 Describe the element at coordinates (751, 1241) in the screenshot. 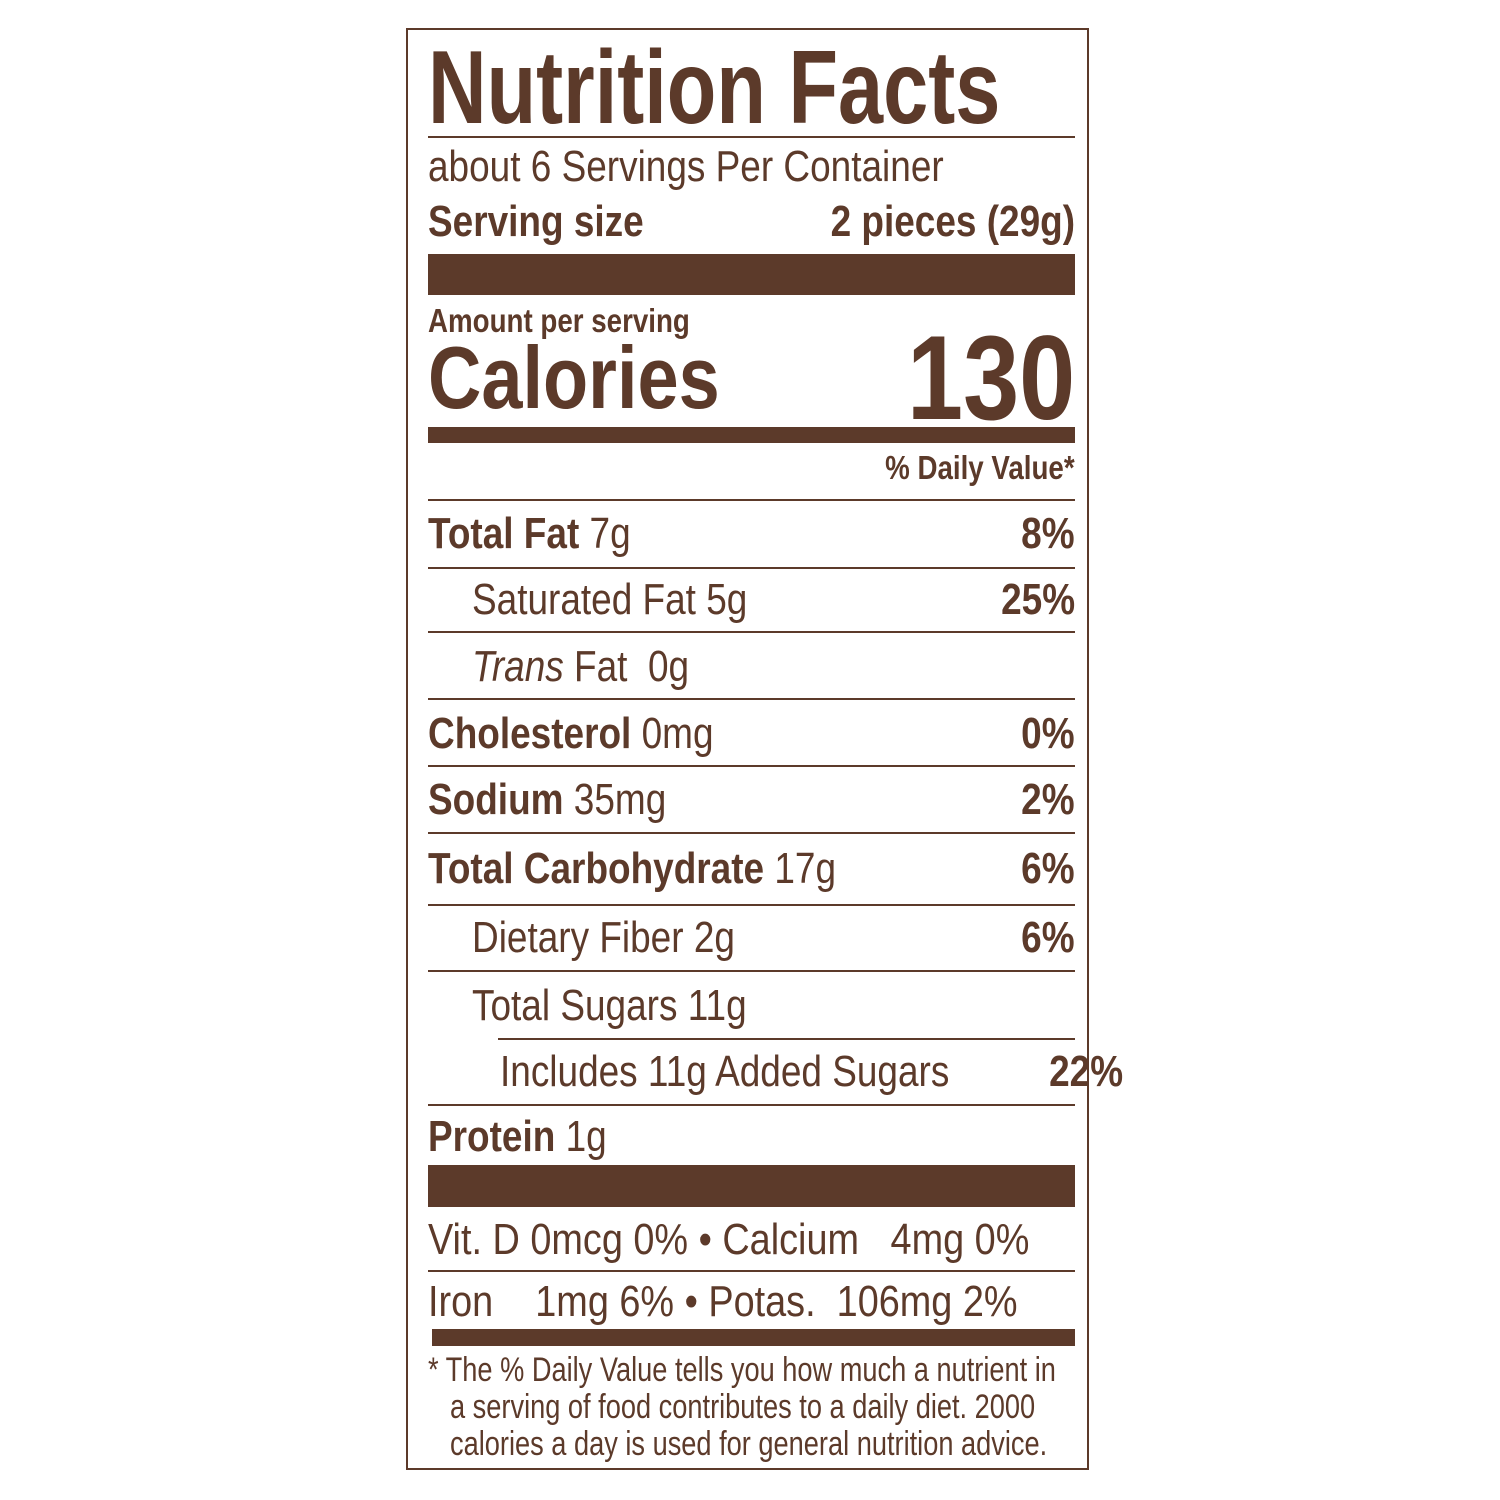

I see `vitamins-row-1: Vit. D 0mcg 0% • Calcium 4mg 0%` at that location.